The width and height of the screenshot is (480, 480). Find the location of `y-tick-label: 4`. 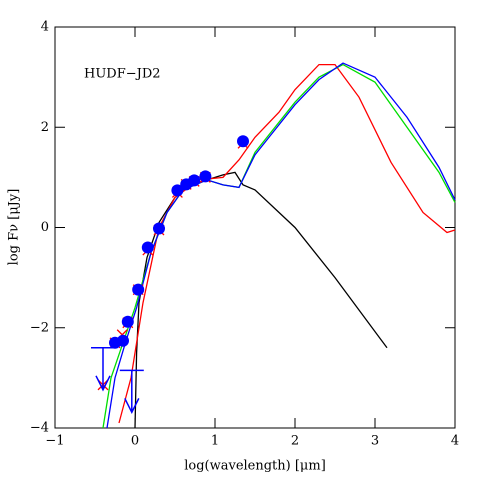

y-tick-label: 4 is located at coordinates (45, 27).